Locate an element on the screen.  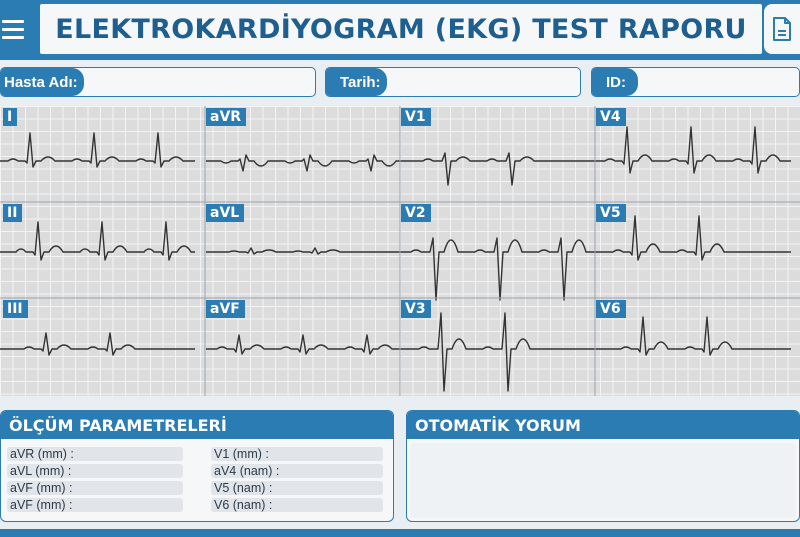
measurement-row: V5 (nam) : is located at coordinates (297, 488).